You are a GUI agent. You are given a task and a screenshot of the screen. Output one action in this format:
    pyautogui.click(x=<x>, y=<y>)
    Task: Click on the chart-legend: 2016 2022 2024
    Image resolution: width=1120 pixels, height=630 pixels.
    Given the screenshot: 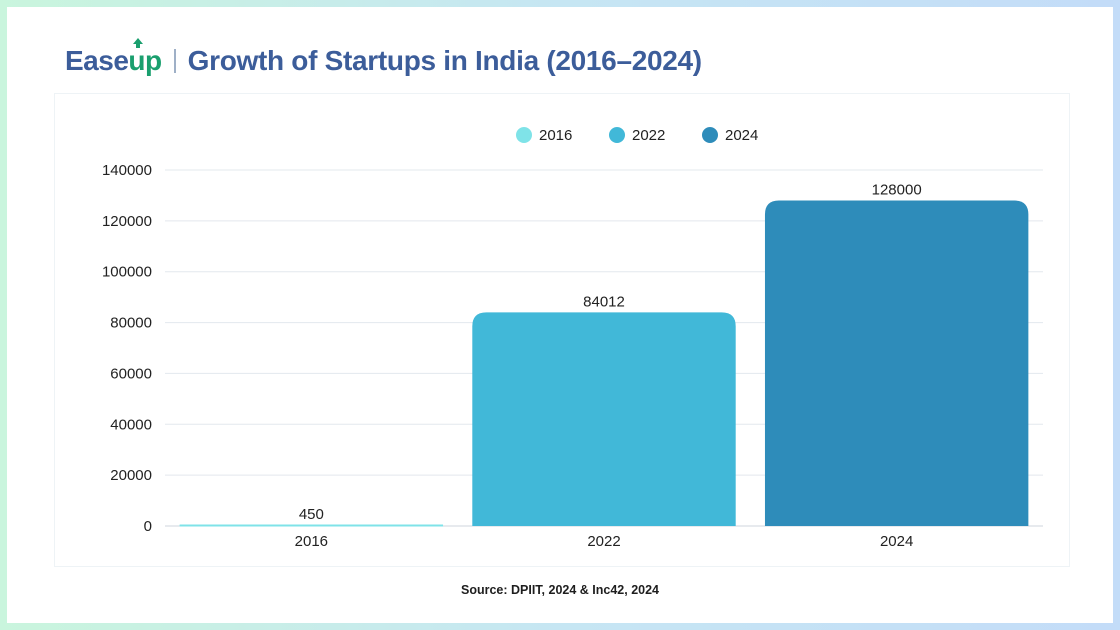 What is the action you would take?
    pyautogui.click(x=637, y=135)
    